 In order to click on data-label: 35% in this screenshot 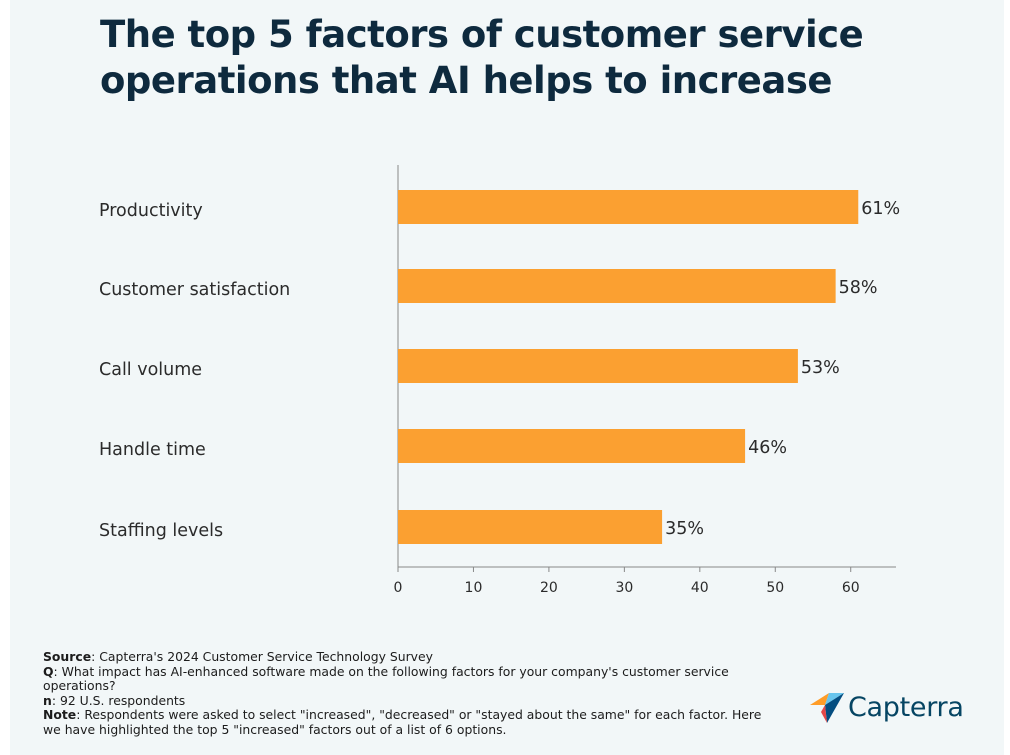, I will do `click(684, 529)`.